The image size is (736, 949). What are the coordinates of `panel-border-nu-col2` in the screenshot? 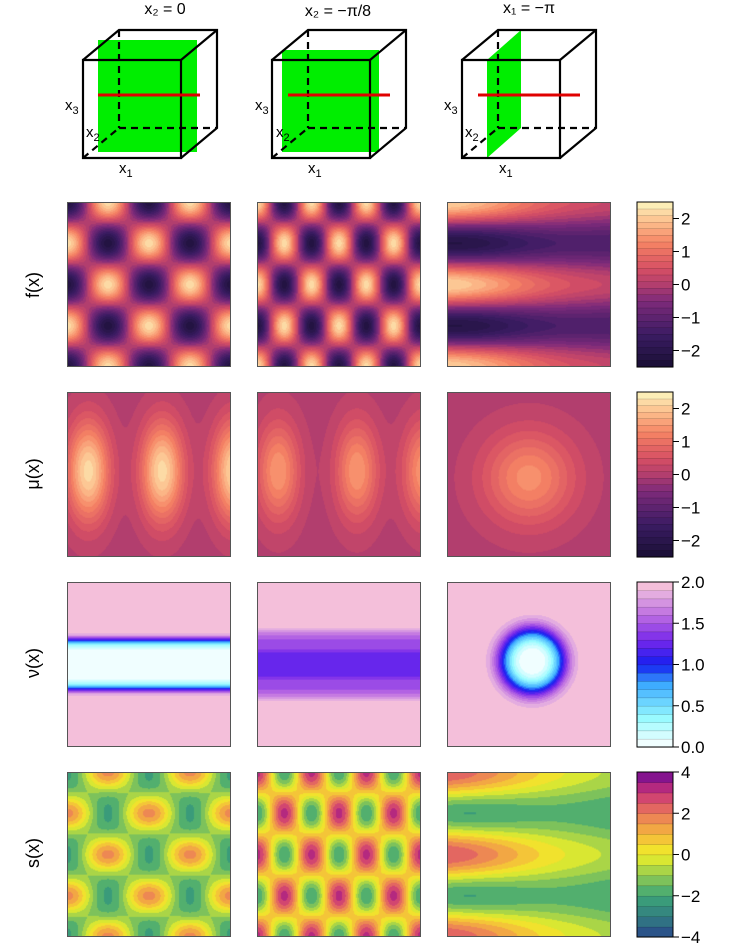 It's located at (339, 664).